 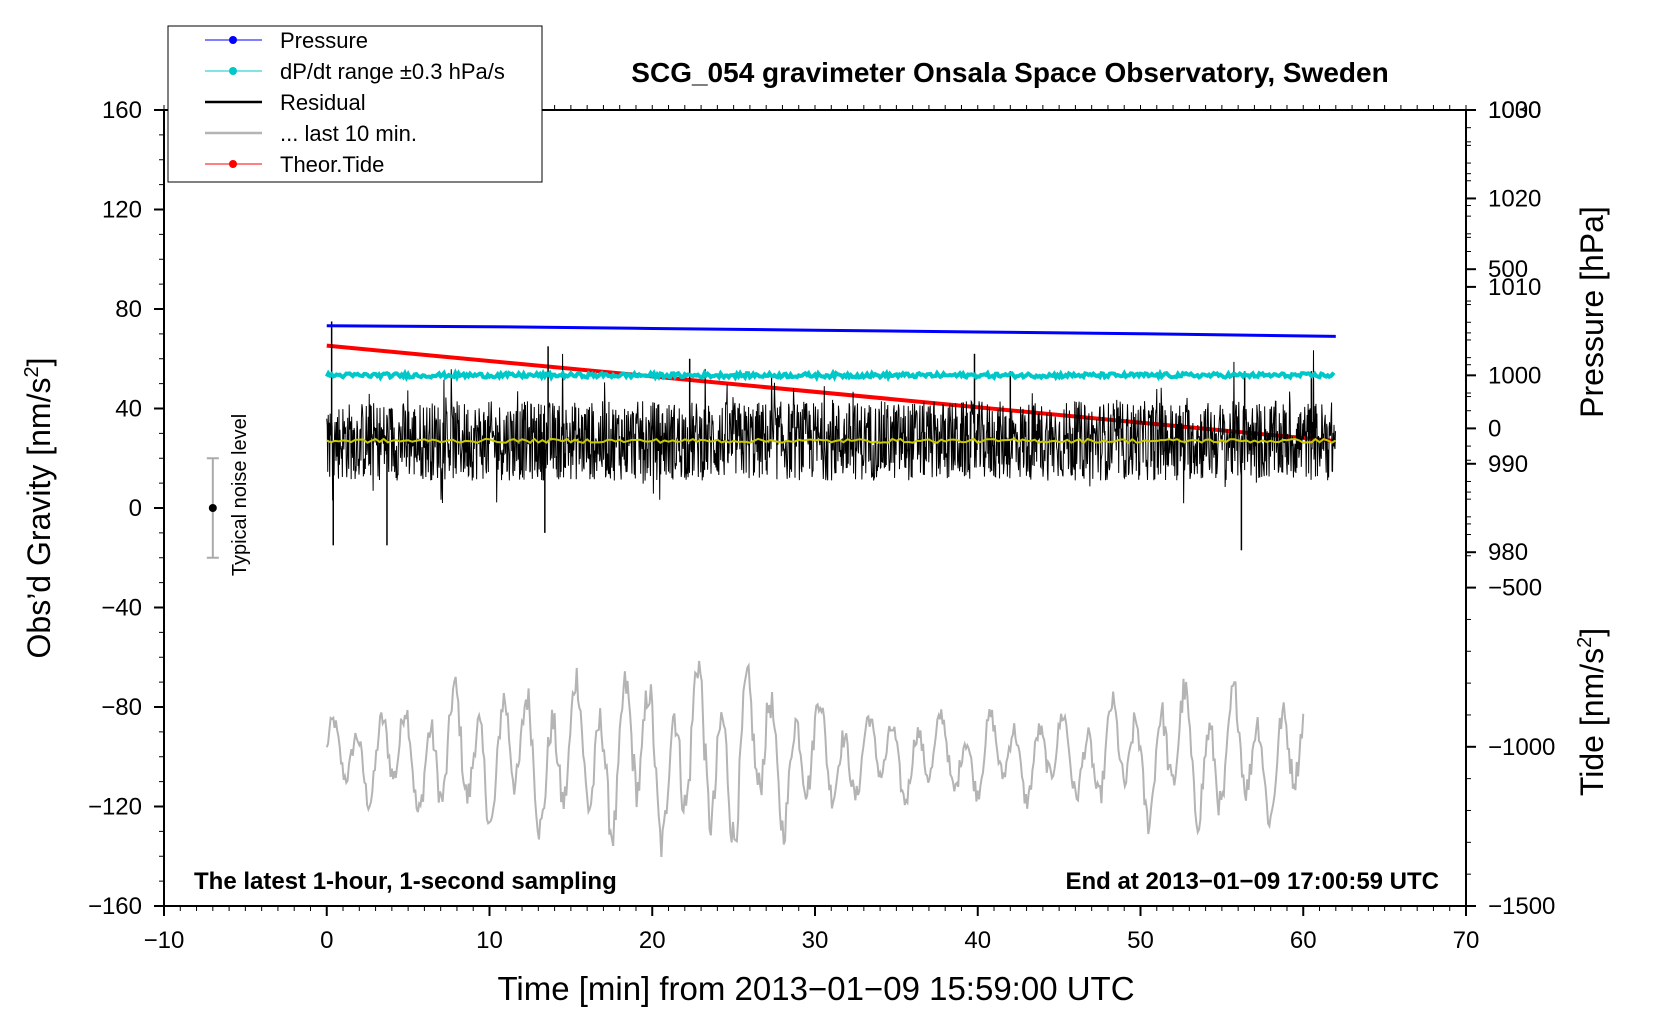 I want to click on y-tick-label: 40, so click(x=128, y=409).